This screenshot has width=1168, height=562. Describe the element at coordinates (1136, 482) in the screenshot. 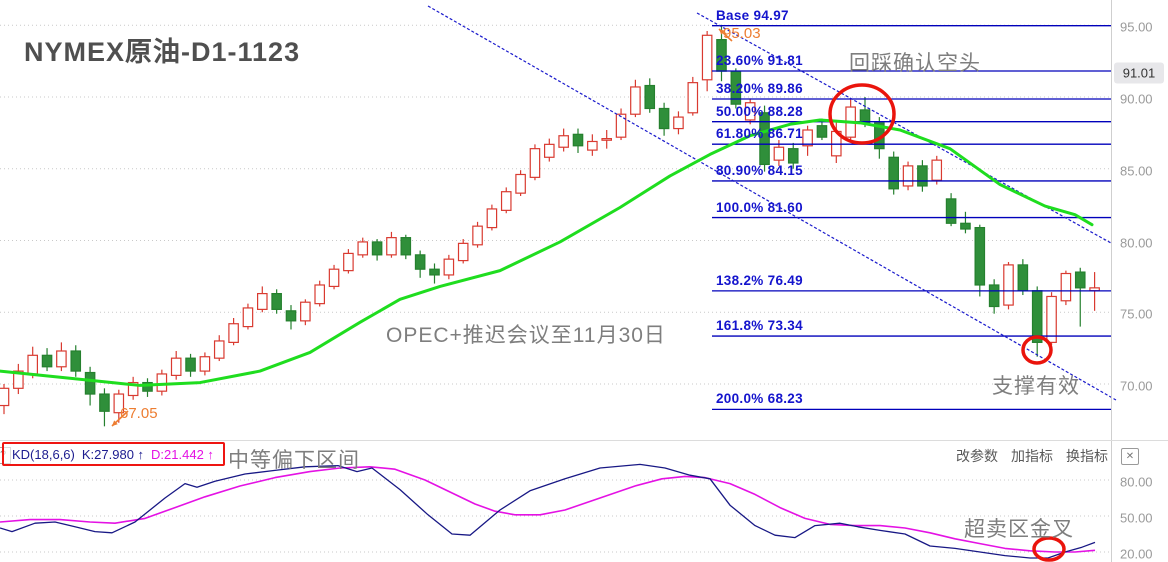

I see `kd-axis-label: 80.00` at that location.